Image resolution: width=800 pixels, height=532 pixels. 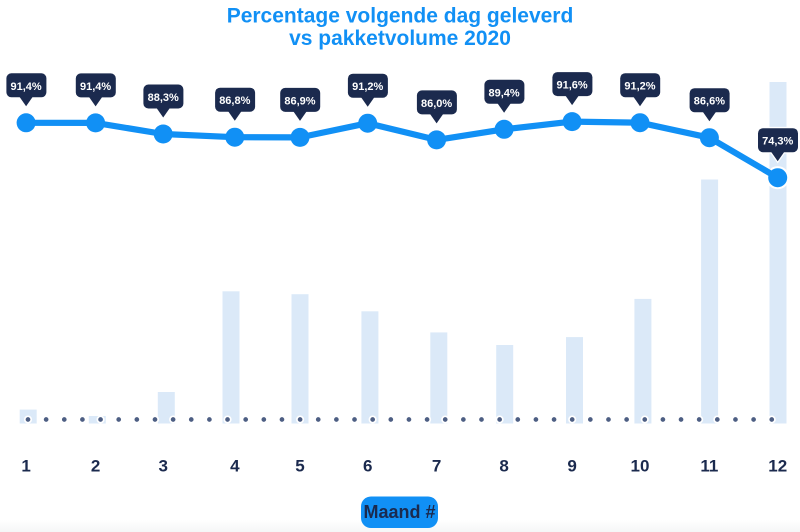 I want to click on svg-text: 74,3%, so click(x=777, y=142).